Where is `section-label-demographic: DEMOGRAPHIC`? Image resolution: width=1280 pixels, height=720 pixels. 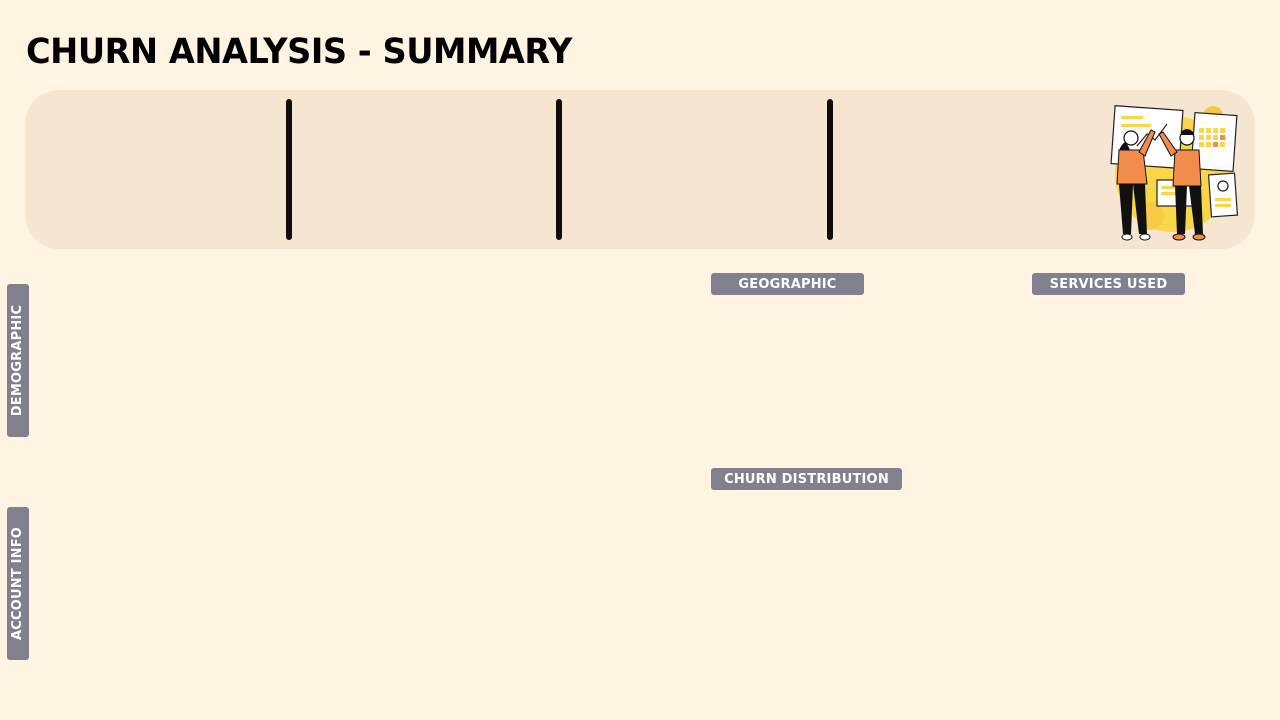 section-label-demographic: DEMOGRAPHIC is located at coordinates (18, 360).